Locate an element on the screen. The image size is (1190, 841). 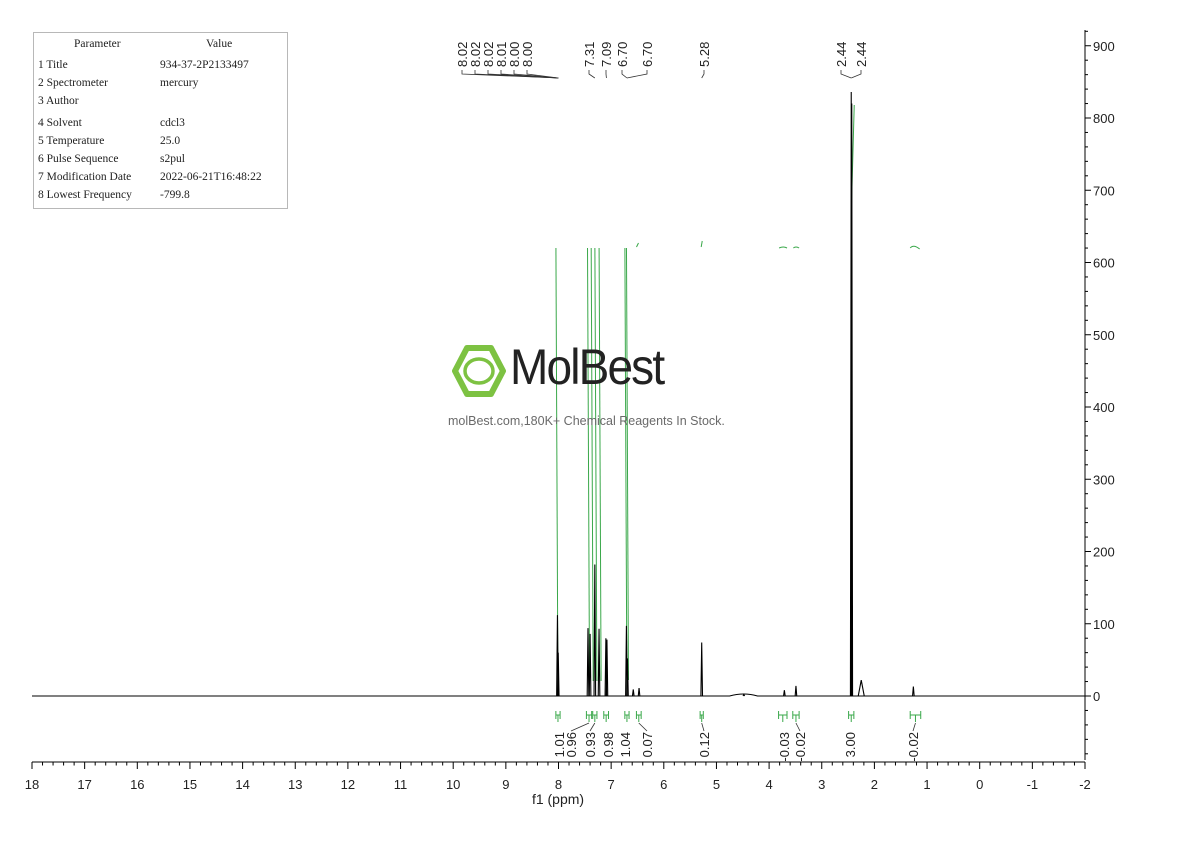
y-tick-label: 600 is located at coordinates (1104, 263).